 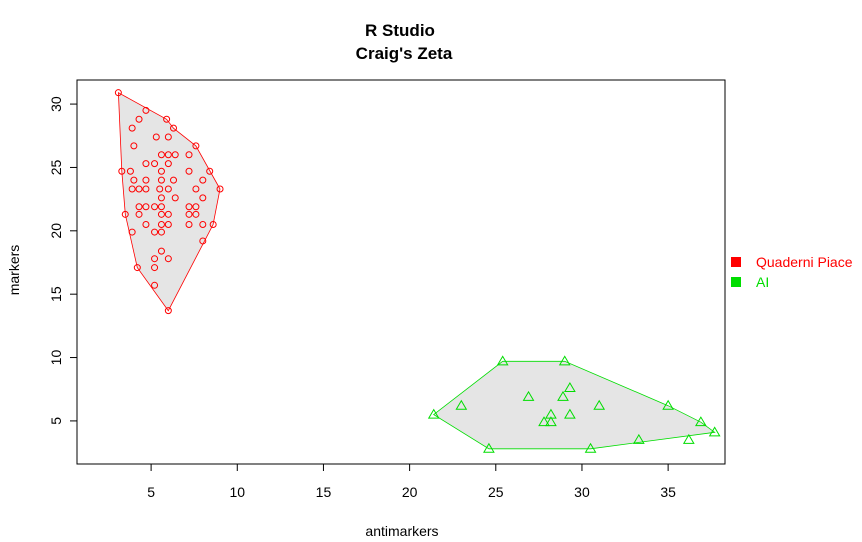 What do you see at coordinates (56, 358) in the screenshot?
I see `y-tick-label: 10` at bounding box center [56, 358].